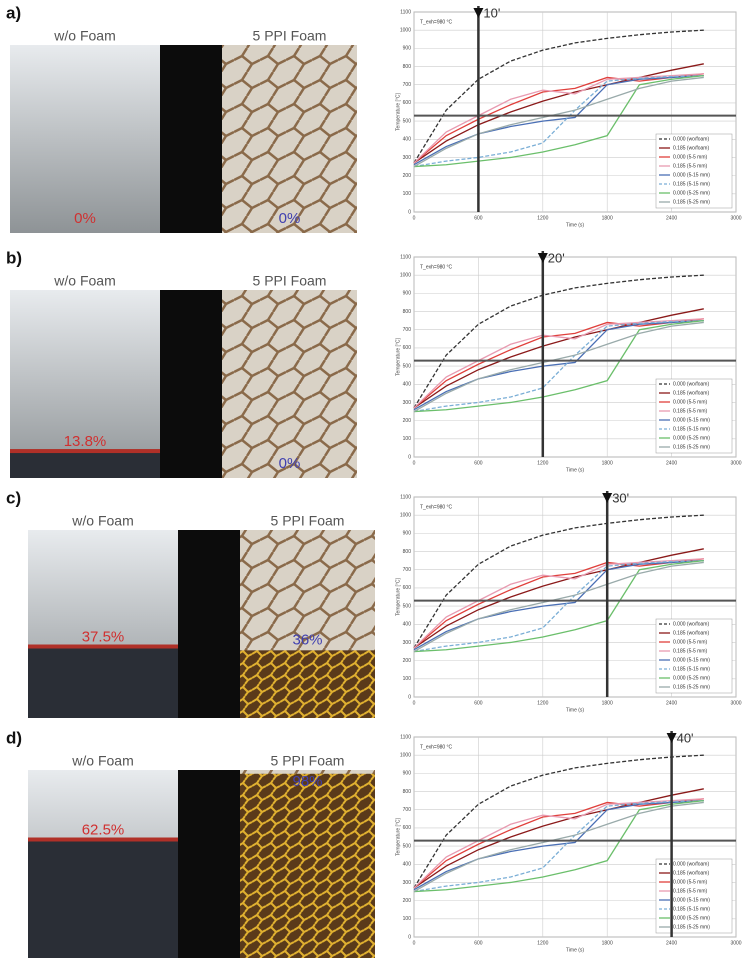 The height and width of the screenshot is (966, 747). Describe the element at coordinates (407, 570) in the screenshot. I see `y-tick-label: 700` at that location.